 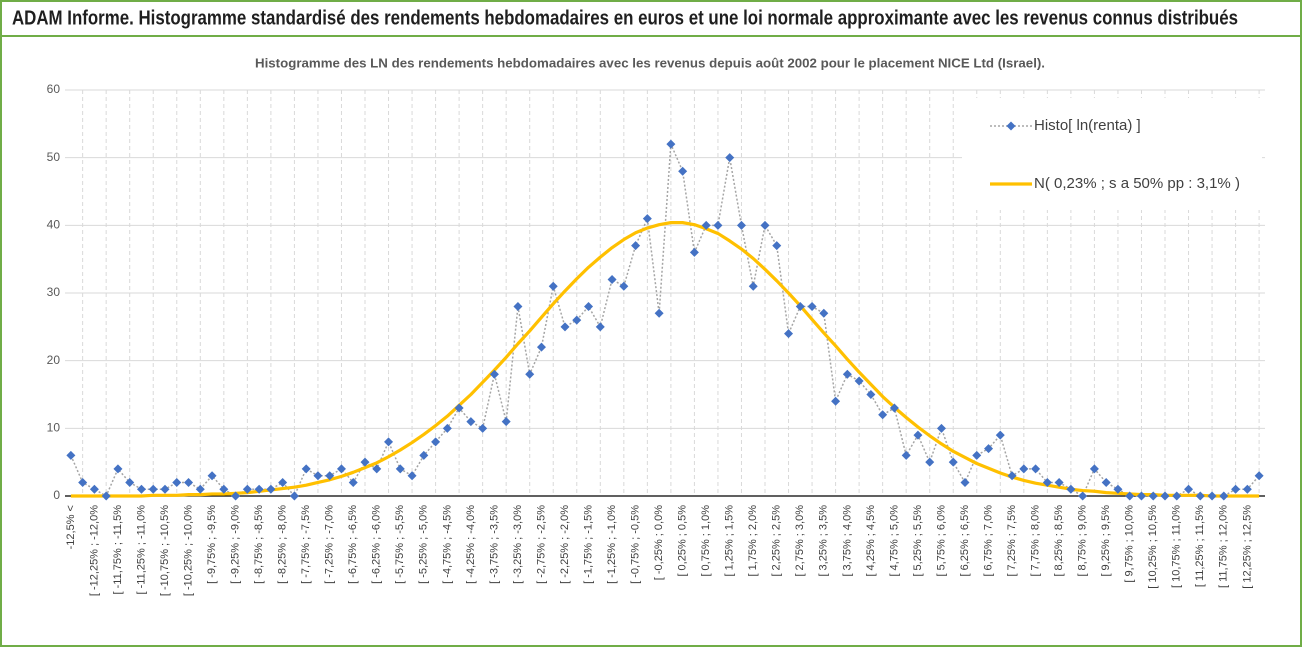 What do you see at coordinates (377, 544) in the screenshot?
I see `x-tick-label: [ -6,25% ; -6,0%` at bounding box center [377, 544].